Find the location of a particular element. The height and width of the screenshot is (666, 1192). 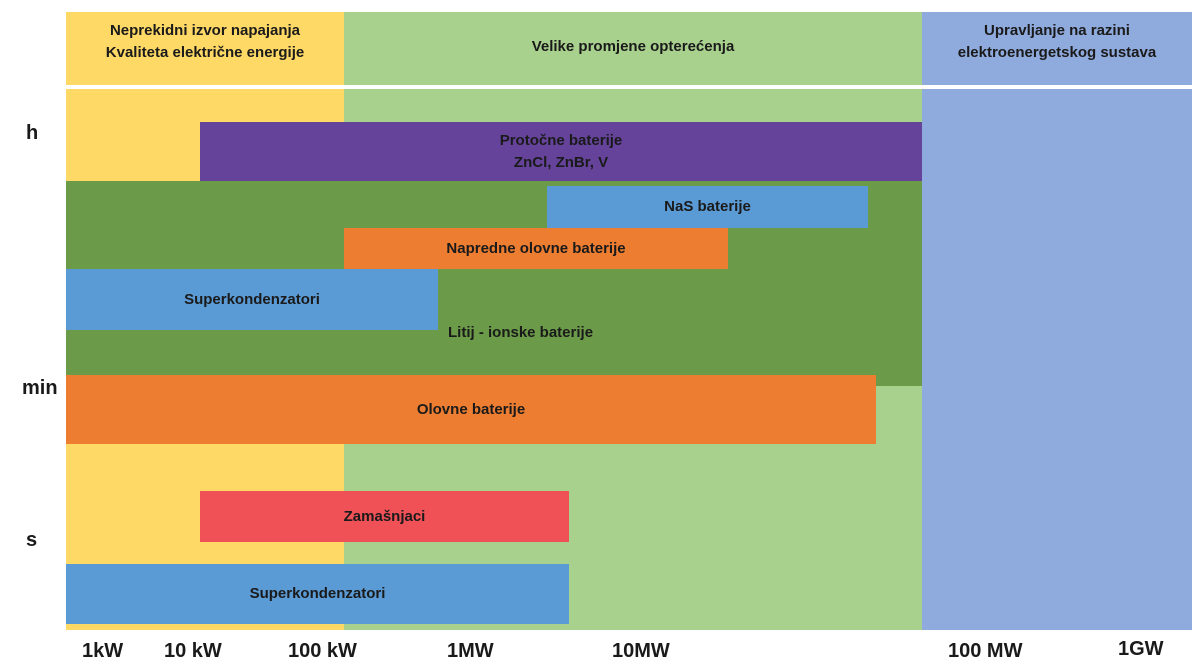

x-label: 100 MW is located at coordinates (985, 651).